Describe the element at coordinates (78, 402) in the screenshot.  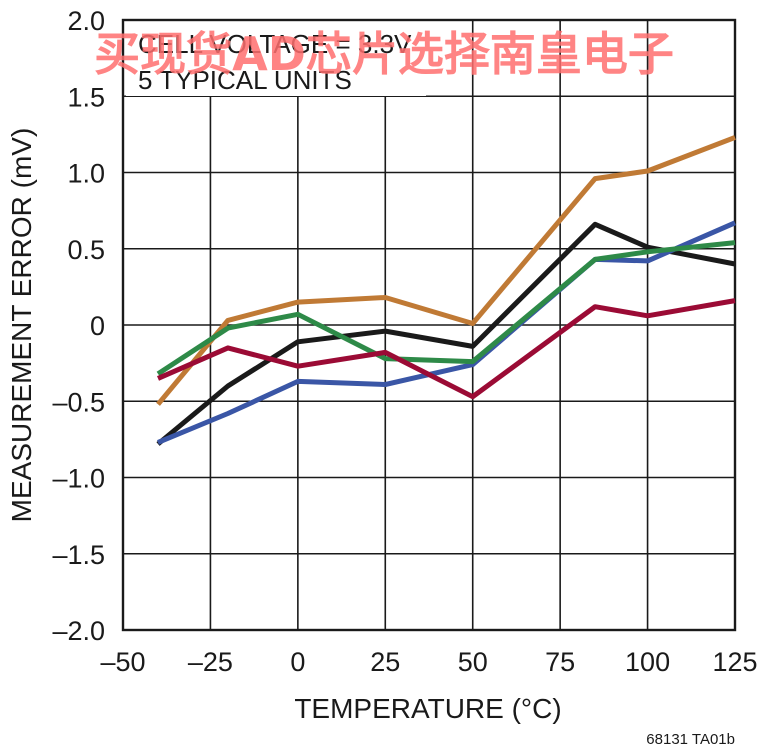
I see `y-tick-label: –0.5` at that location.